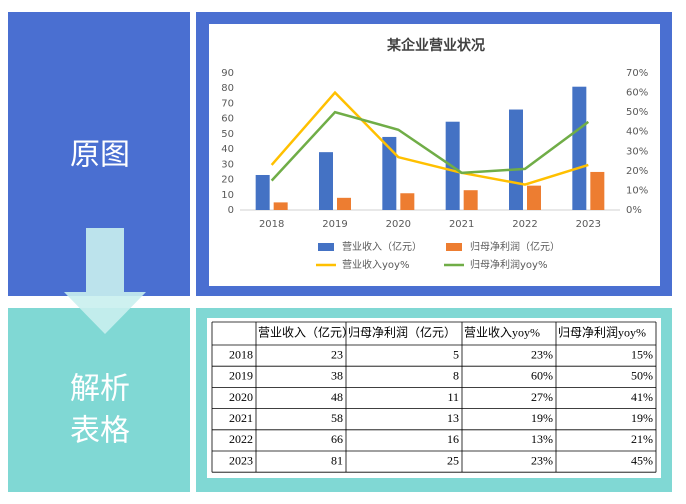  What do you see at coordinates (637, 132) in the screenshot?
I see `y2-tick-label: 40%` at bounding box center [637, 132].